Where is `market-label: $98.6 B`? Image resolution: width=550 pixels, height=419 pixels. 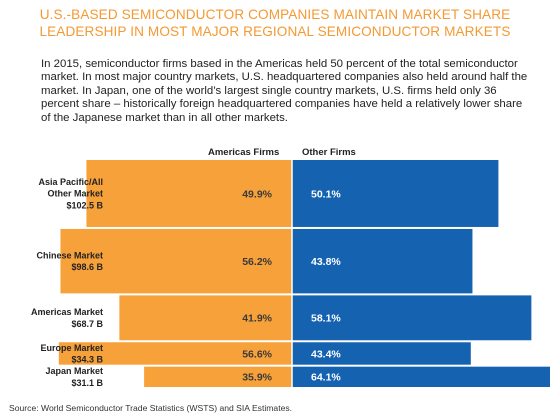
market-label: $98.6 B is located at coordinates (87, 267).